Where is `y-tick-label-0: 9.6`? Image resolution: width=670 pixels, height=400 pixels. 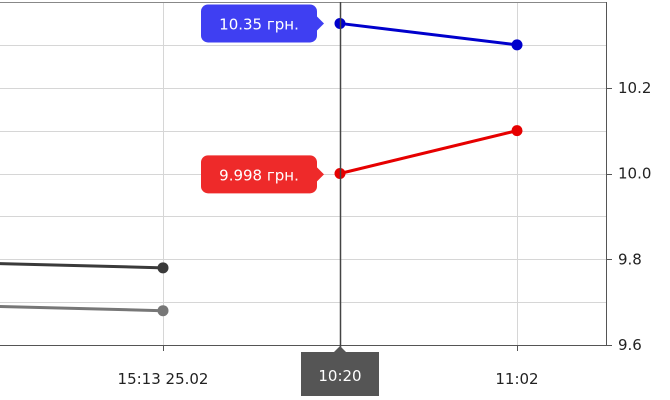
y-tick-label-0: 9.6 is located at coordinates (630, 345).